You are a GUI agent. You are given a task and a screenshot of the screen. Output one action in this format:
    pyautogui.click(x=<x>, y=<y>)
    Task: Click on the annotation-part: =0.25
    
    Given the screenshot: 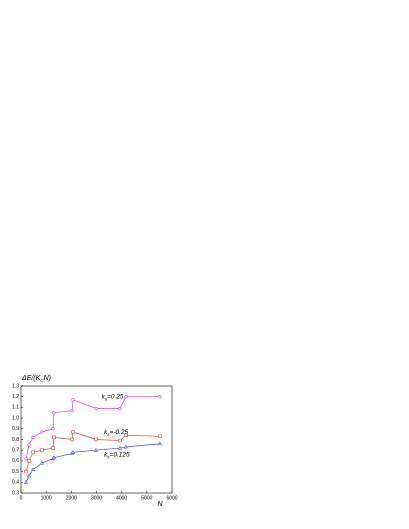 What is the action you would take?
    pyautogui.click(x=115, y=396)
    